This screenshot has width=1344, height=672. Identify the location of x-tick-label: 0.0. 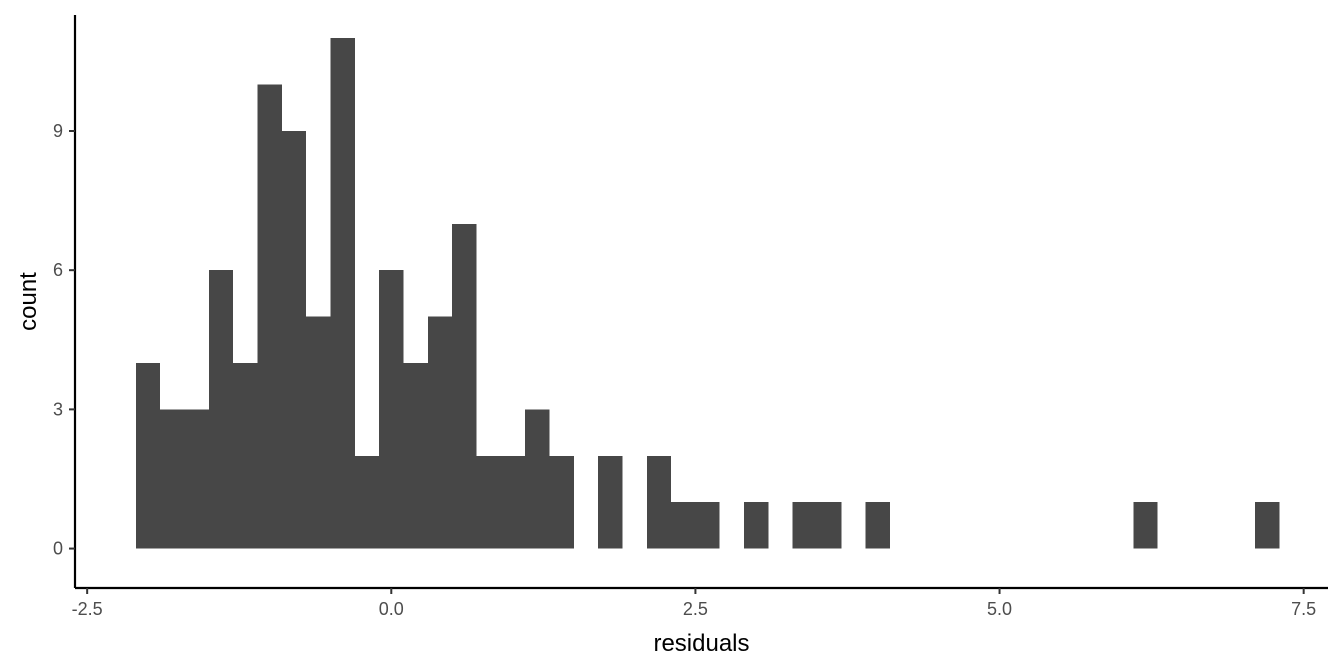
(391, 609).